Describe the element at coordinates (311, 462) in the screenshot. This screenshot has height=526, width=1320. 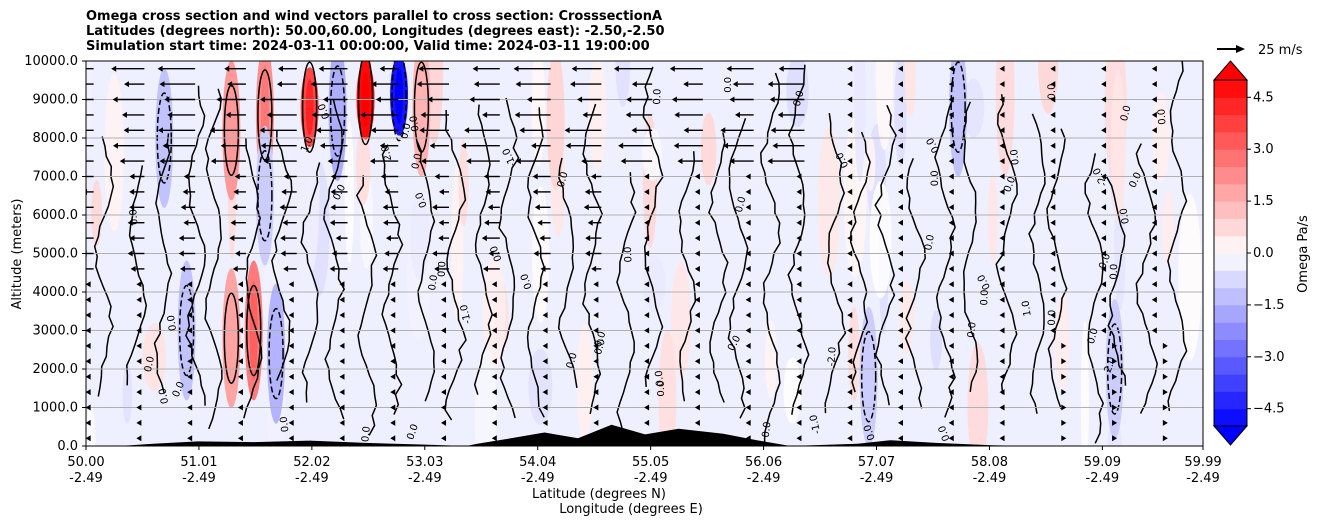
I see `x-tick-label-lat: 52.02` at that location.